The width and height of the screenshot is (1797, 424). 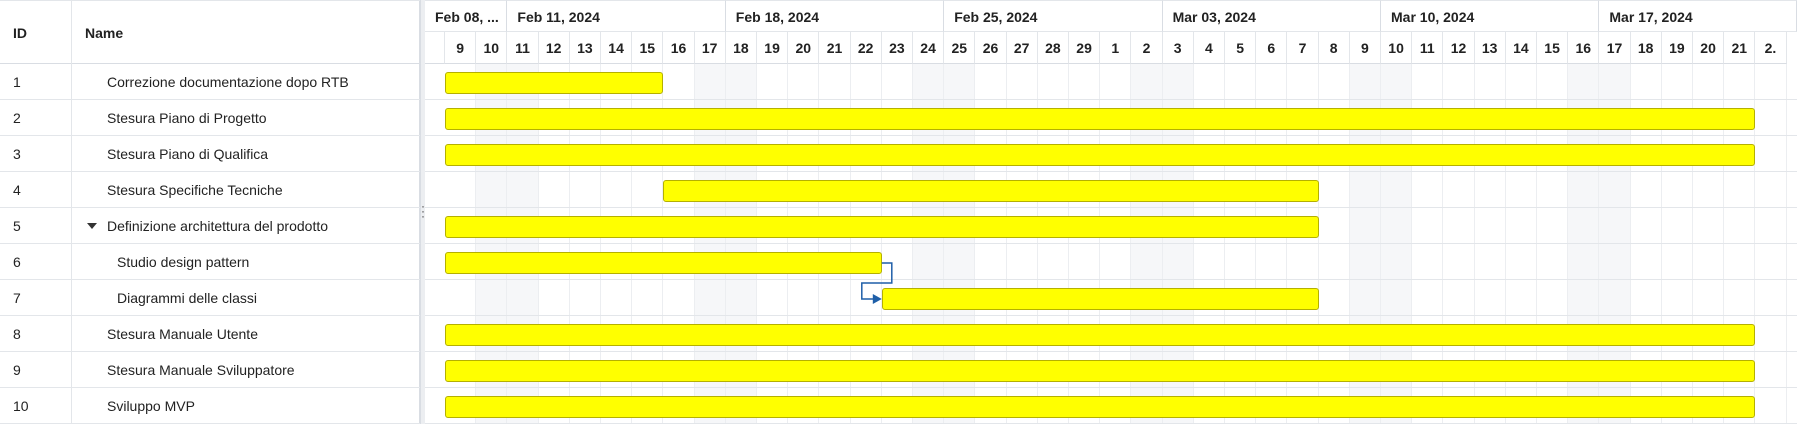 What do you see at coordinates (20, 33) in the screenshot?
I see `column-header-id: ID` at bounding box center [20, 33].